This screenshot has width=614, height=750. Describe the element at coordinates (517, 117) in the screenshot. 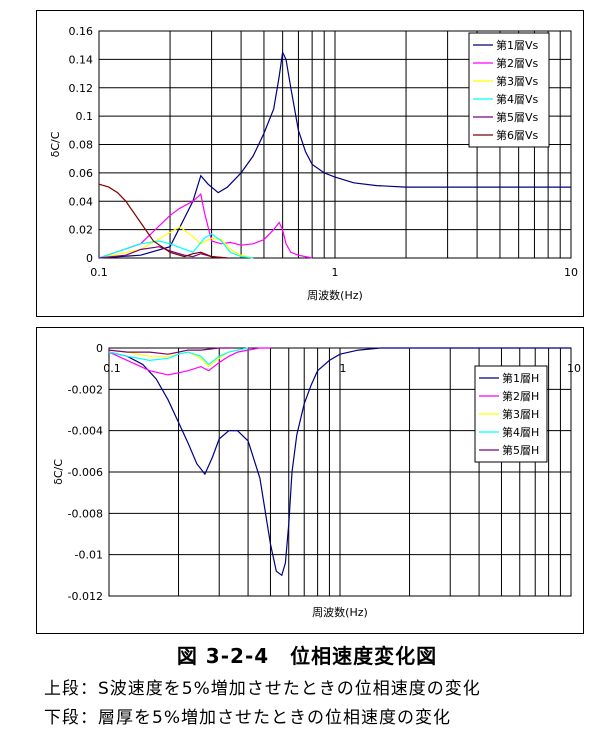

I see `legend-label: 第5層Vs` at that location.